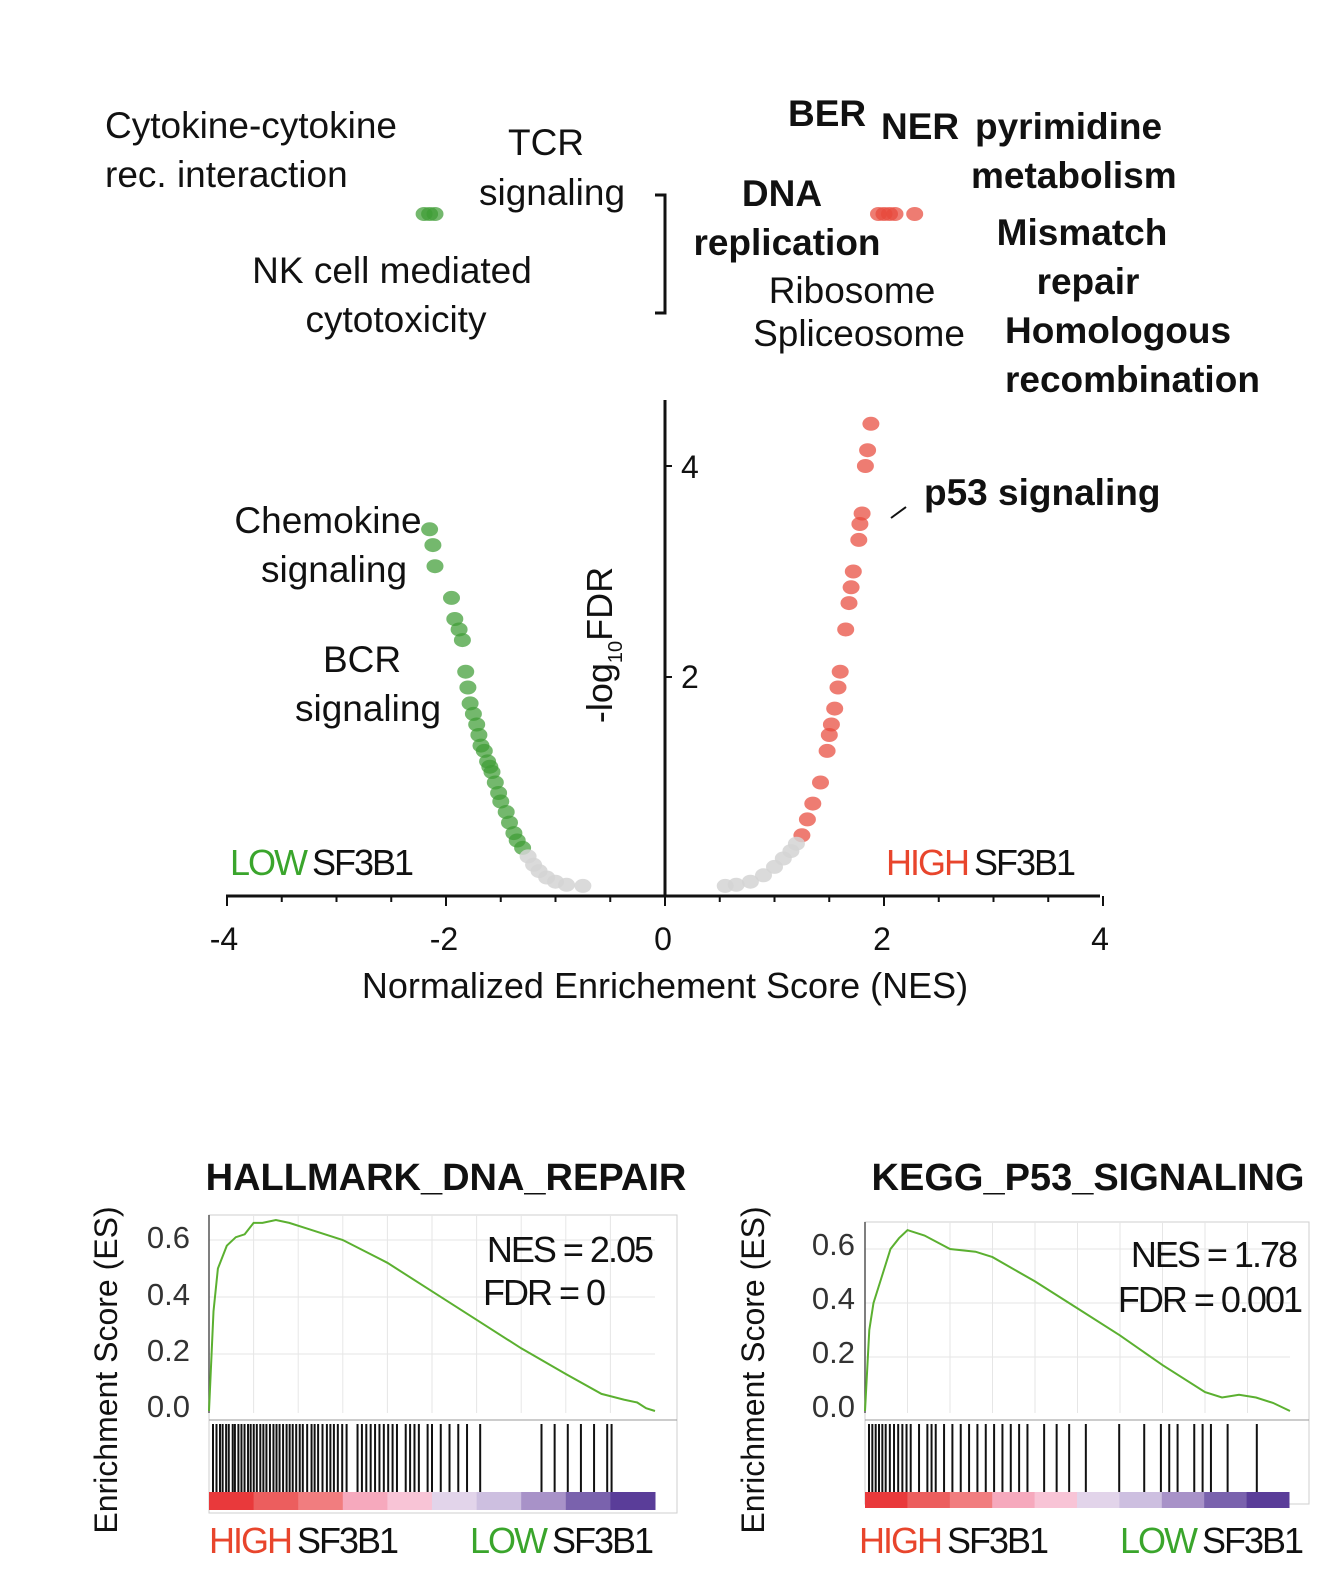 The height and width of the screenshot is (1584, 1334). I want to click on y-axis-title: -log10FDR, so click(603, 645).